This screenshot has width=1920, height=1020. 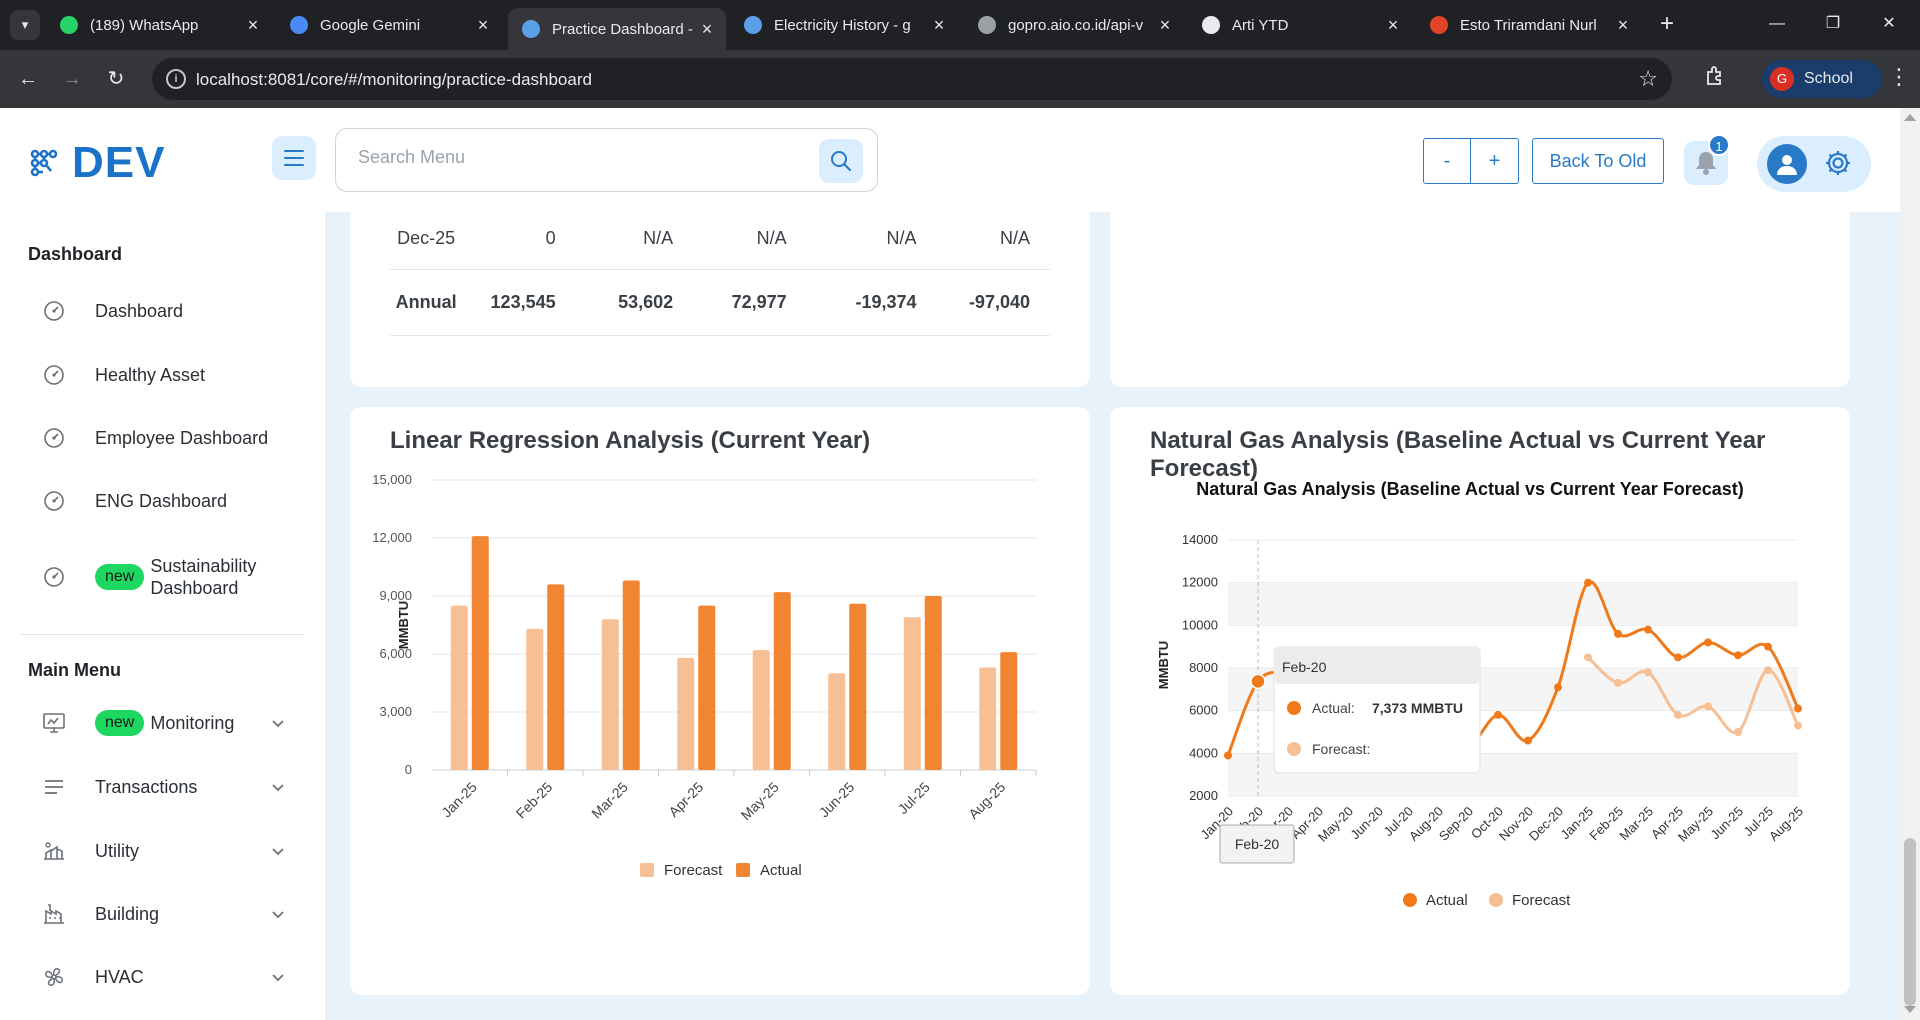 I want to click on settings-gear-icon, so click(x=1838, y=165).